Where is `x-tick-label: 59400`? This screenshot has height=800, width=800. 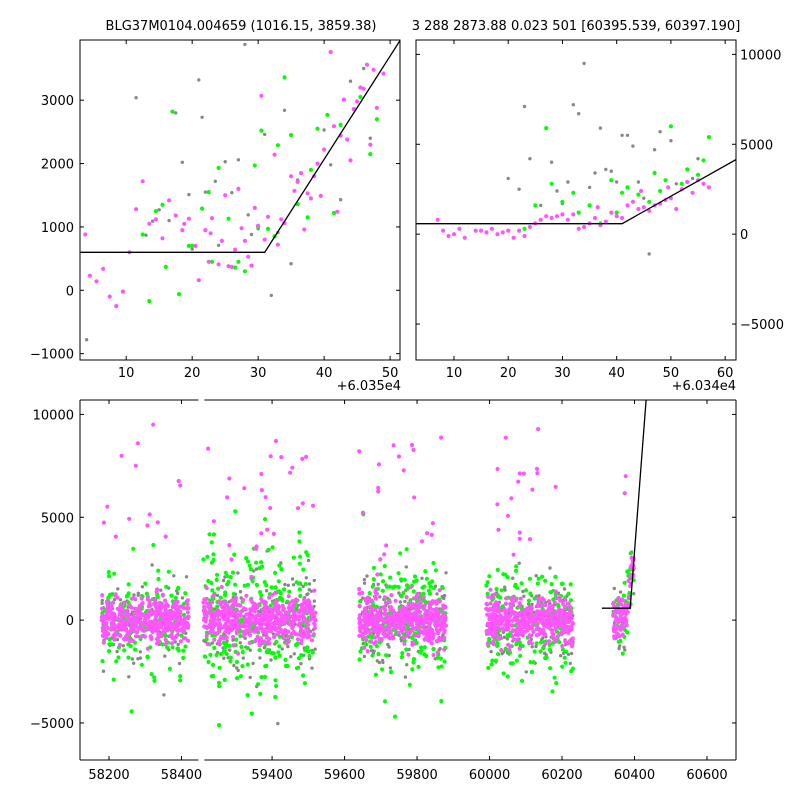
x-tick-label: 59400 is located at coordinates (271, 775).